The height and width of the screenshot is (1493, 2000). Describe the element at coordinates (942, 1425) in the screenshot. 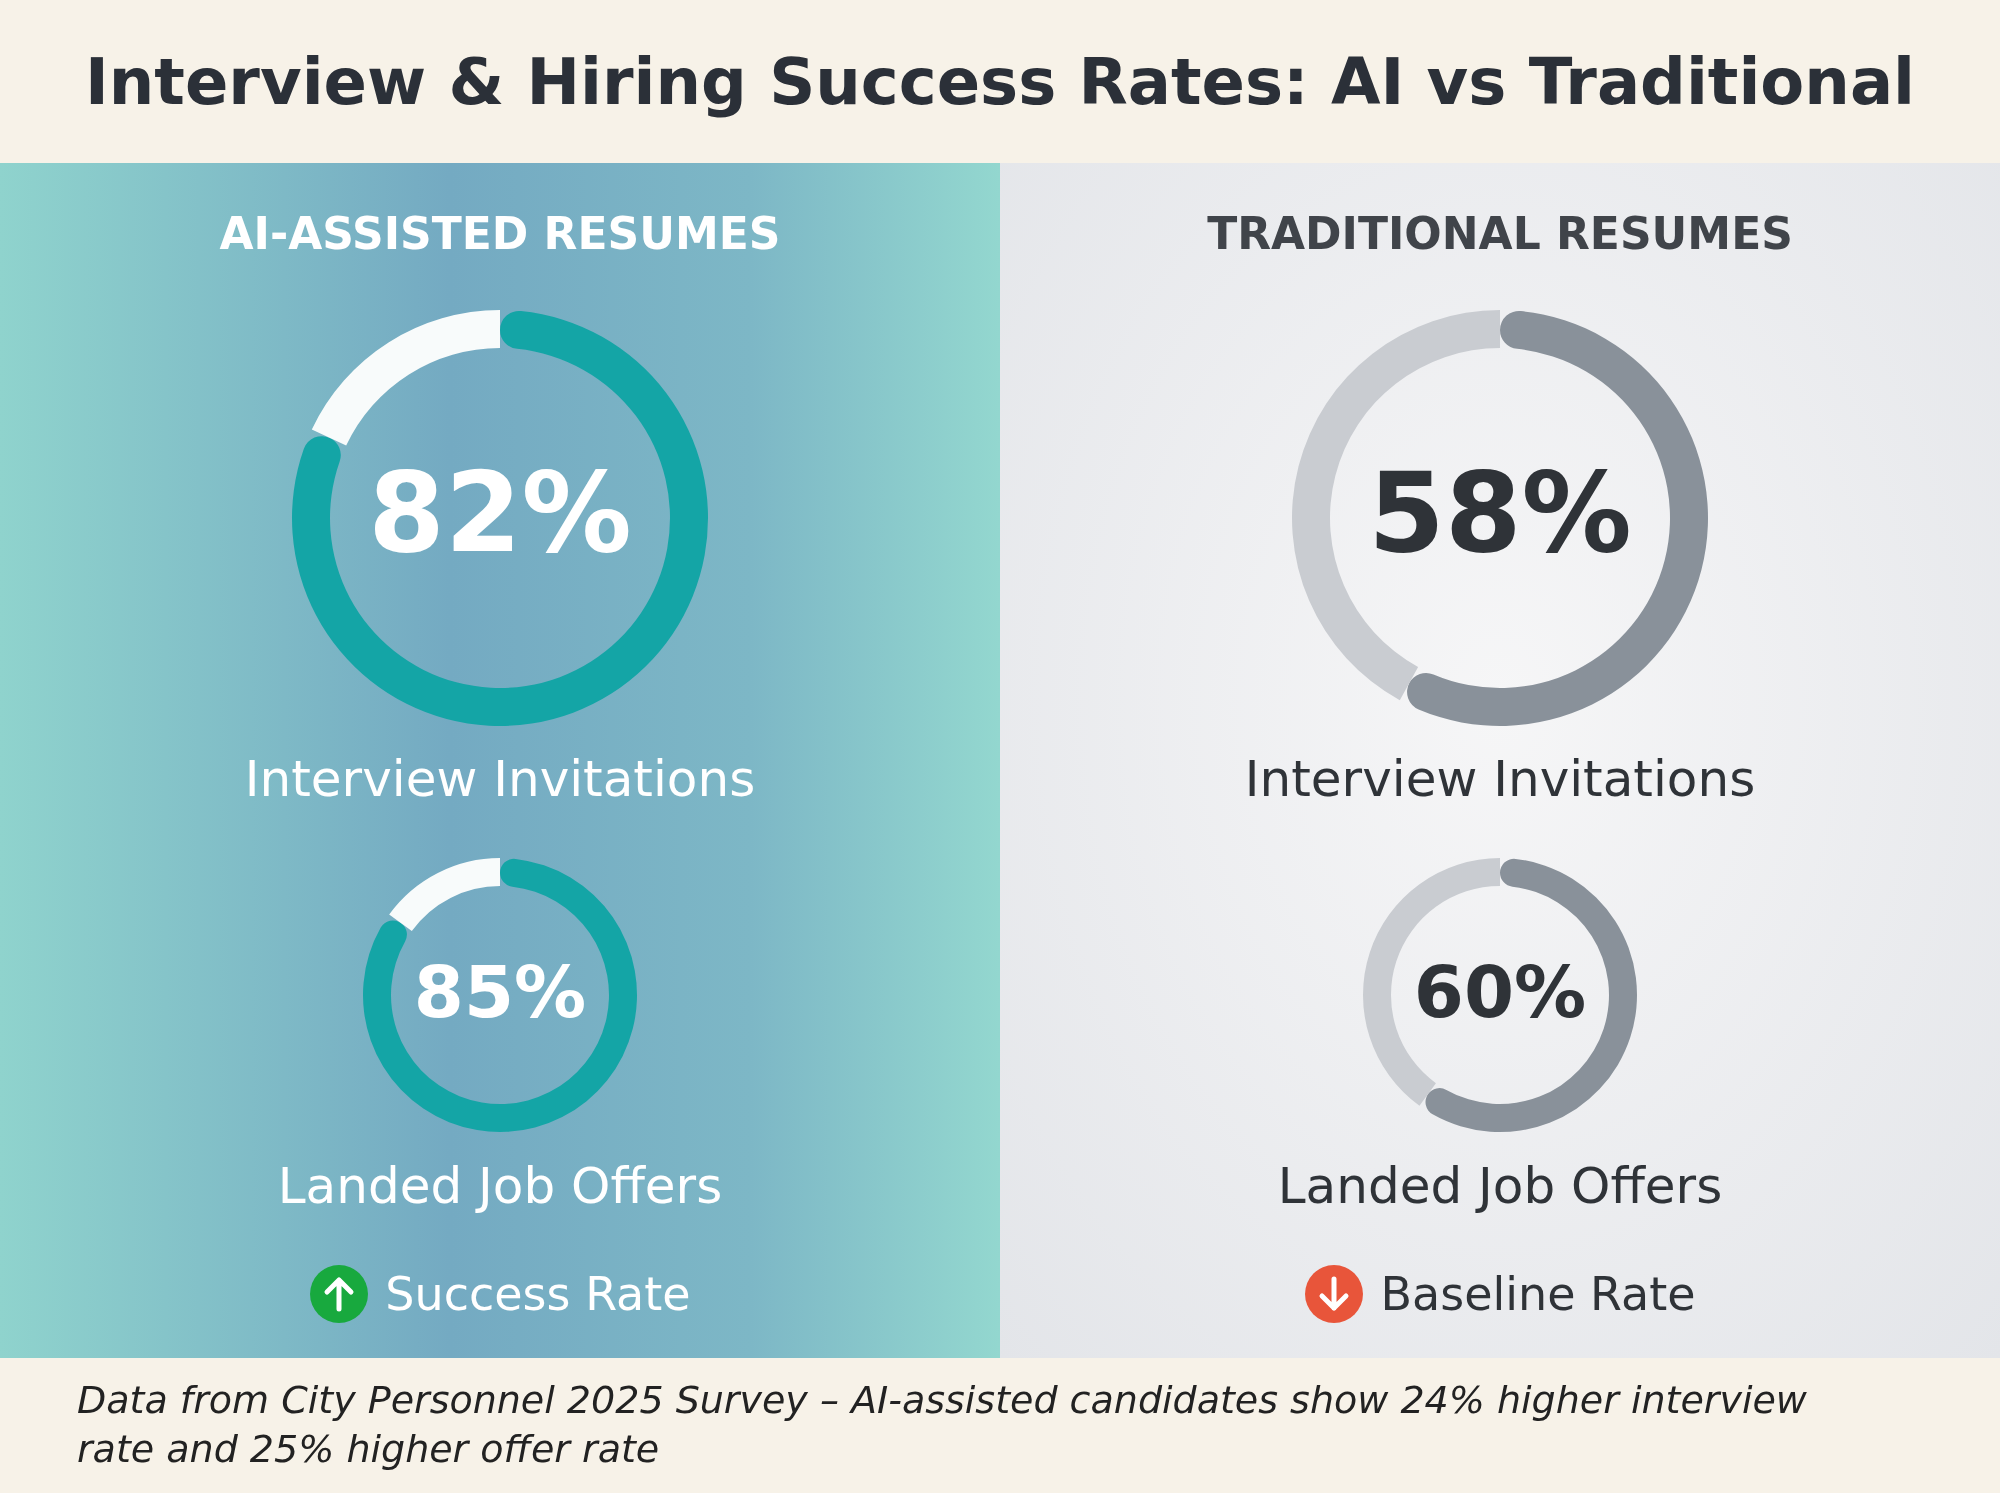

I see `text: Data from City Personnel 2025 Survey – AI-assisted candidates show 24% higher interview rate and 25% higher offer rate` at that location.